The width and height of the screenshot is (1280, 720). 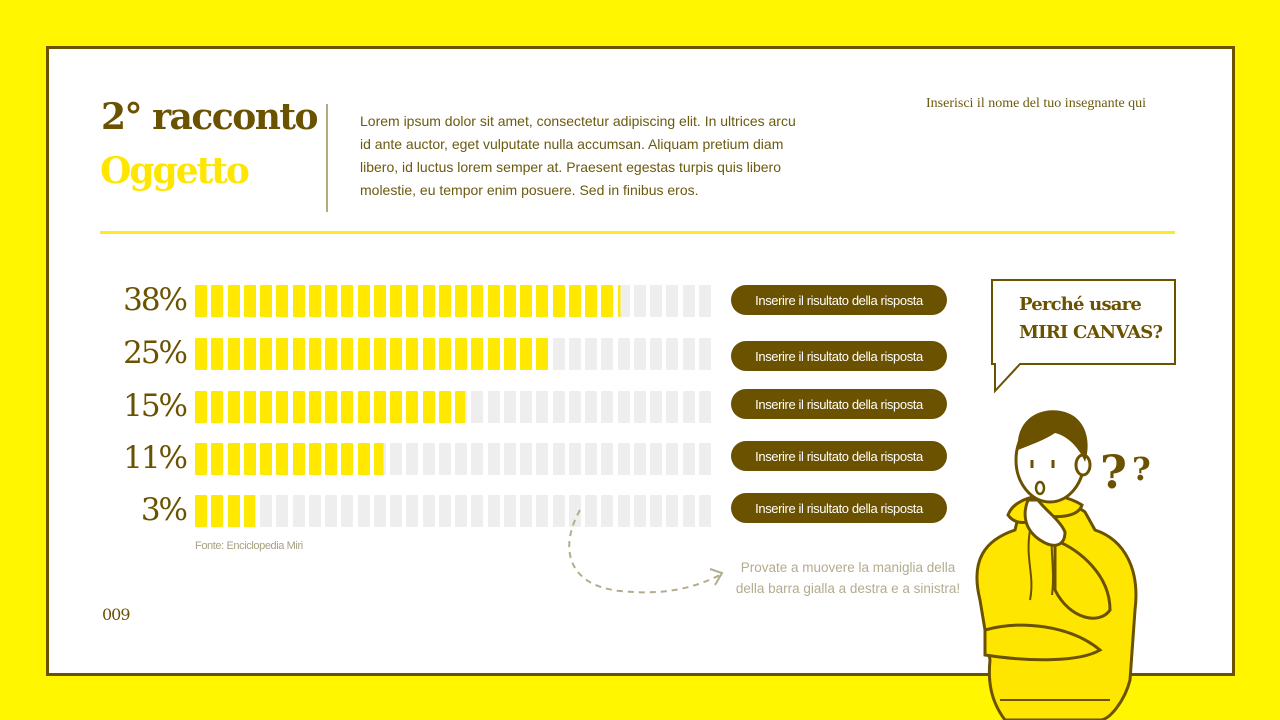 I want to click on hint-line-1: Provate a muovere la maniglia della, so click(x=848, y=567).